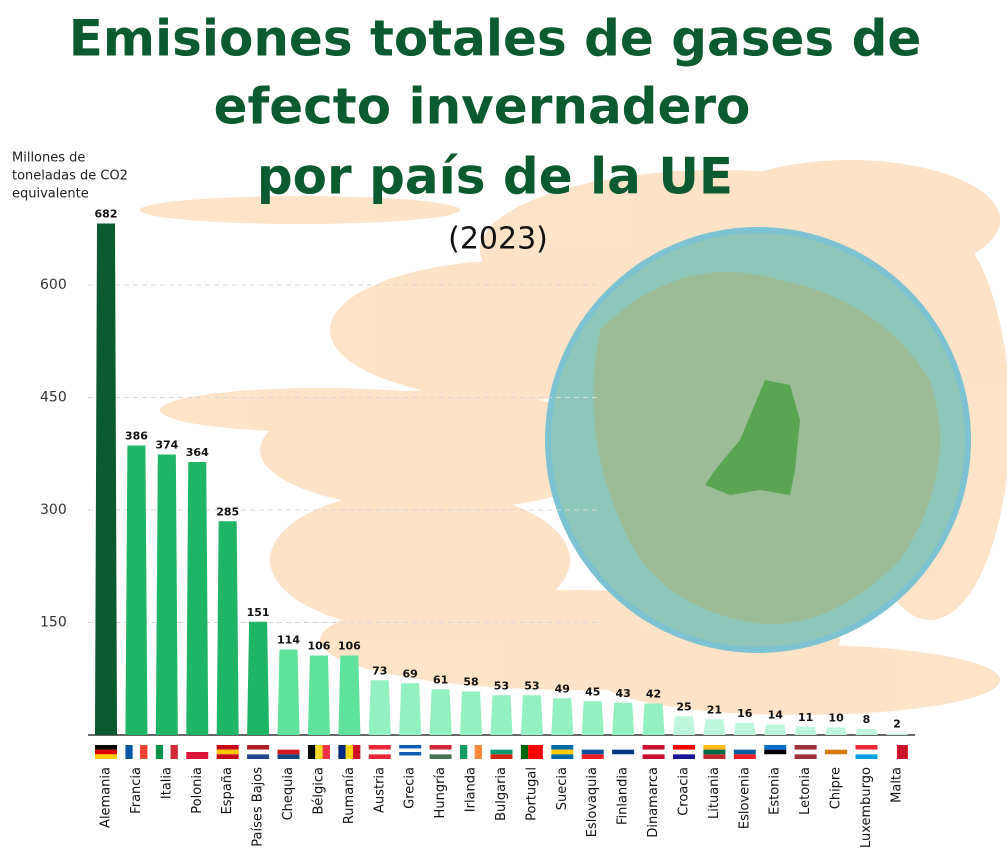 The image size is (1007, 858). I want to click on value-label: 58, so click(470, 682).